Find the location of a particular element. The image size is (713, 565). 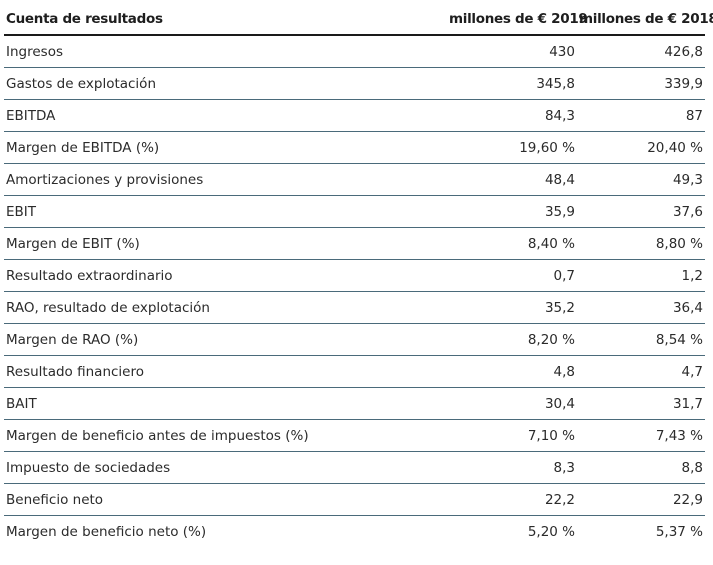

value-2019: 8,3 is located at coordinates (512, 467).